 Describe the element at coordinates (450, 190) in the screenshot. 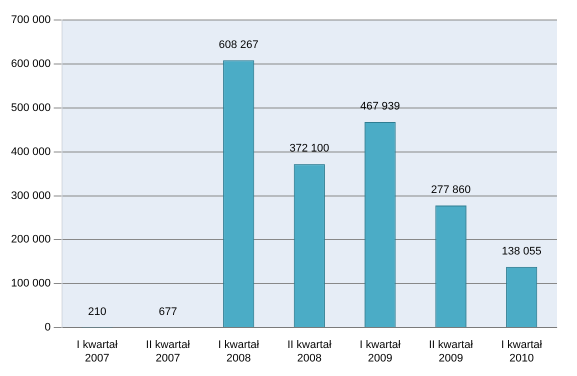

I see `data-label: 277 860` at that location.